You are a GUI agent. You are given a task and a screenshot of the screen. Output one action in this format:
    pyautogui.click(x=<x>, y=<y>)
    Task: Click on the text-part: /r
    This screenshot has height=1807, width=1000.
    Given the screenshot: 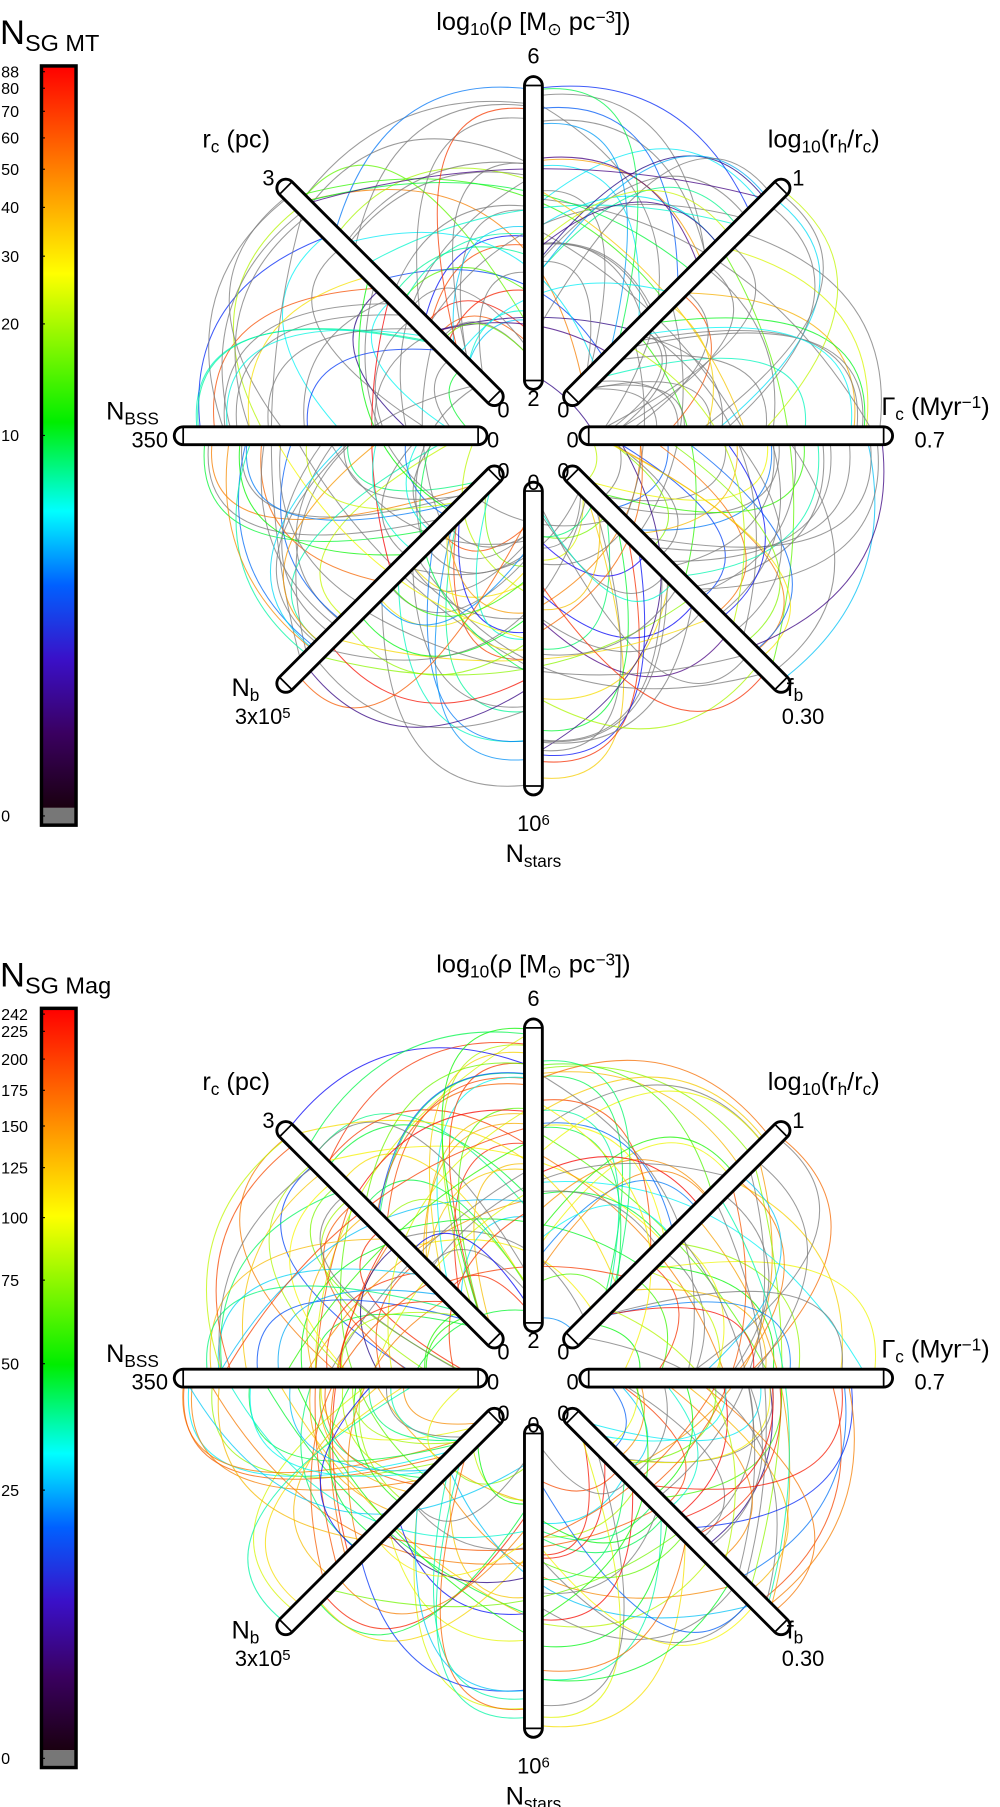 What is the action you would take?
    pyautogui.click(x=855, y=1082)
    